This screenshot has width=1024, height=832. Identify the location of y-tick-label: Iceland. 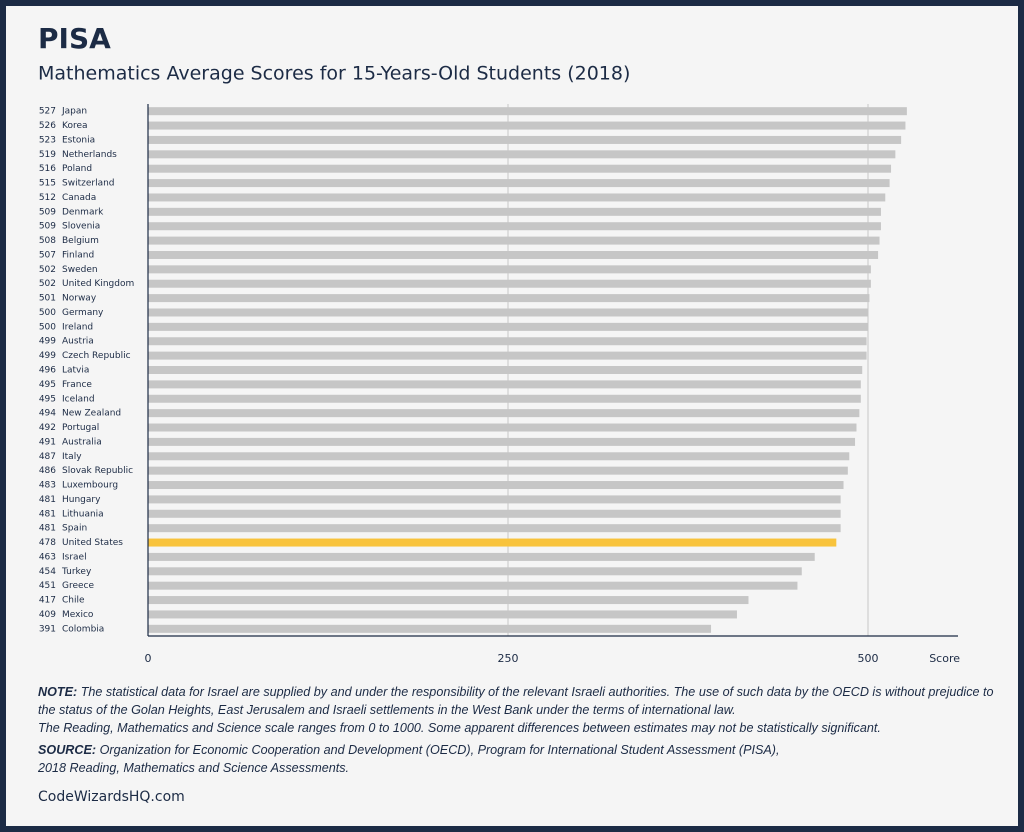
(78, 399).